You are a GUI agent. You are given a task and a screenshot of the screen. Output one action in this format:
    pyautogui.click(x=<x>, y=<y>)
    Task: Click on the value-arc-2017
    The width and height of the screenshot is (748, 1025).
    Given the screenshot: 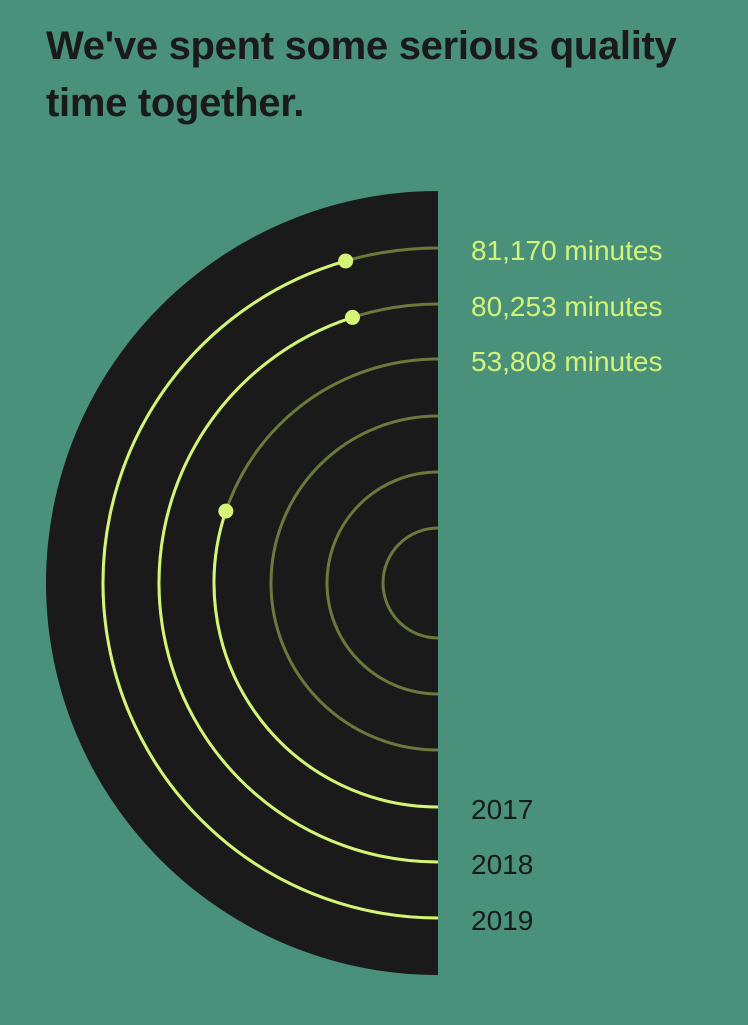 What is the action you would take?
    pyautogui.click(x=325, y=659)
    